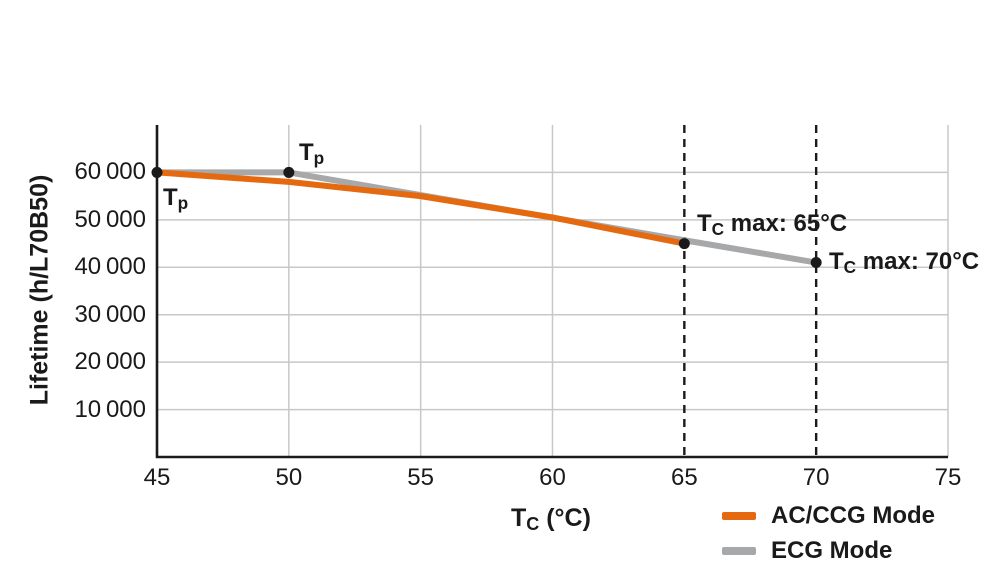 This screenshot has height=567, width=1000. What do you see at coordinates (421, 208) in the screenshot?
I see `ac-ccg-mode-line` at bounding box center [421, 208].